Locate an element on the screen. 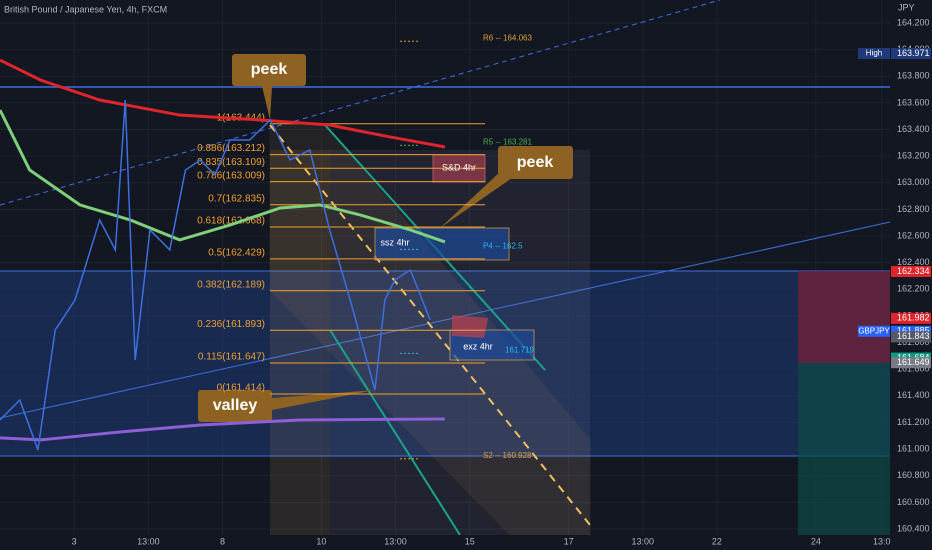 The image size is (932, 550). tag-name: High is located at coordinates (874, 53).